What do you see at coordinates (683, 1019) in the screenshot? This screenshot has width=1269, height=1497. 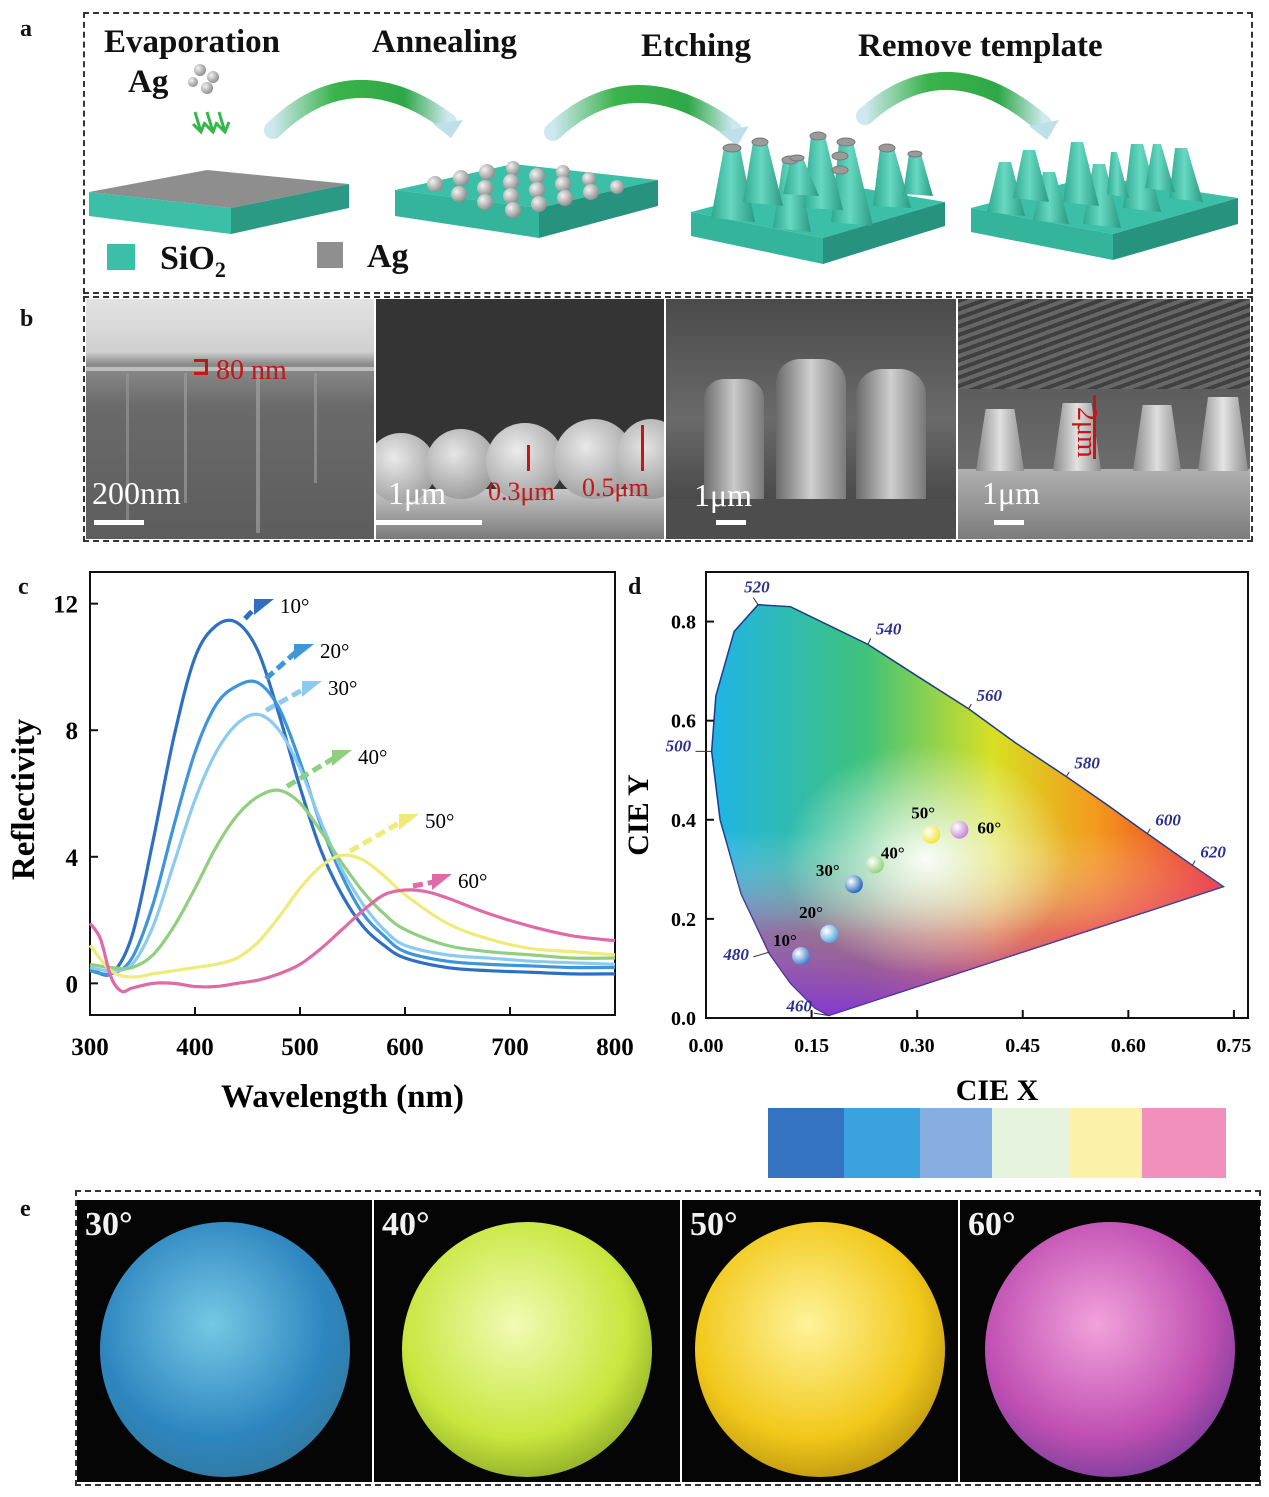 I see `y-tick-label: 0.0` at bounding box center [683, 1019].